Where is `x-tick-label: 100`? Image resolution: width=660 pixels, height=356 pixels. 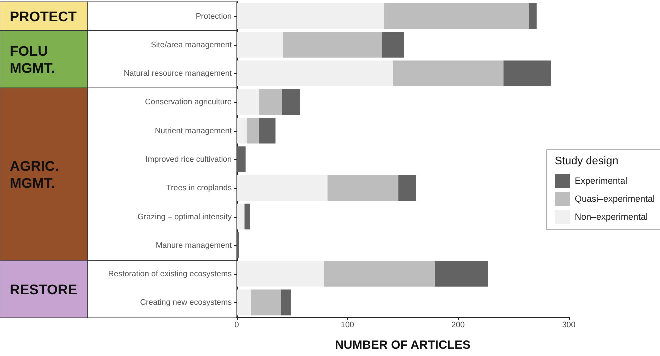 x-tick-label: 100 is located at coordinates (347, 325).